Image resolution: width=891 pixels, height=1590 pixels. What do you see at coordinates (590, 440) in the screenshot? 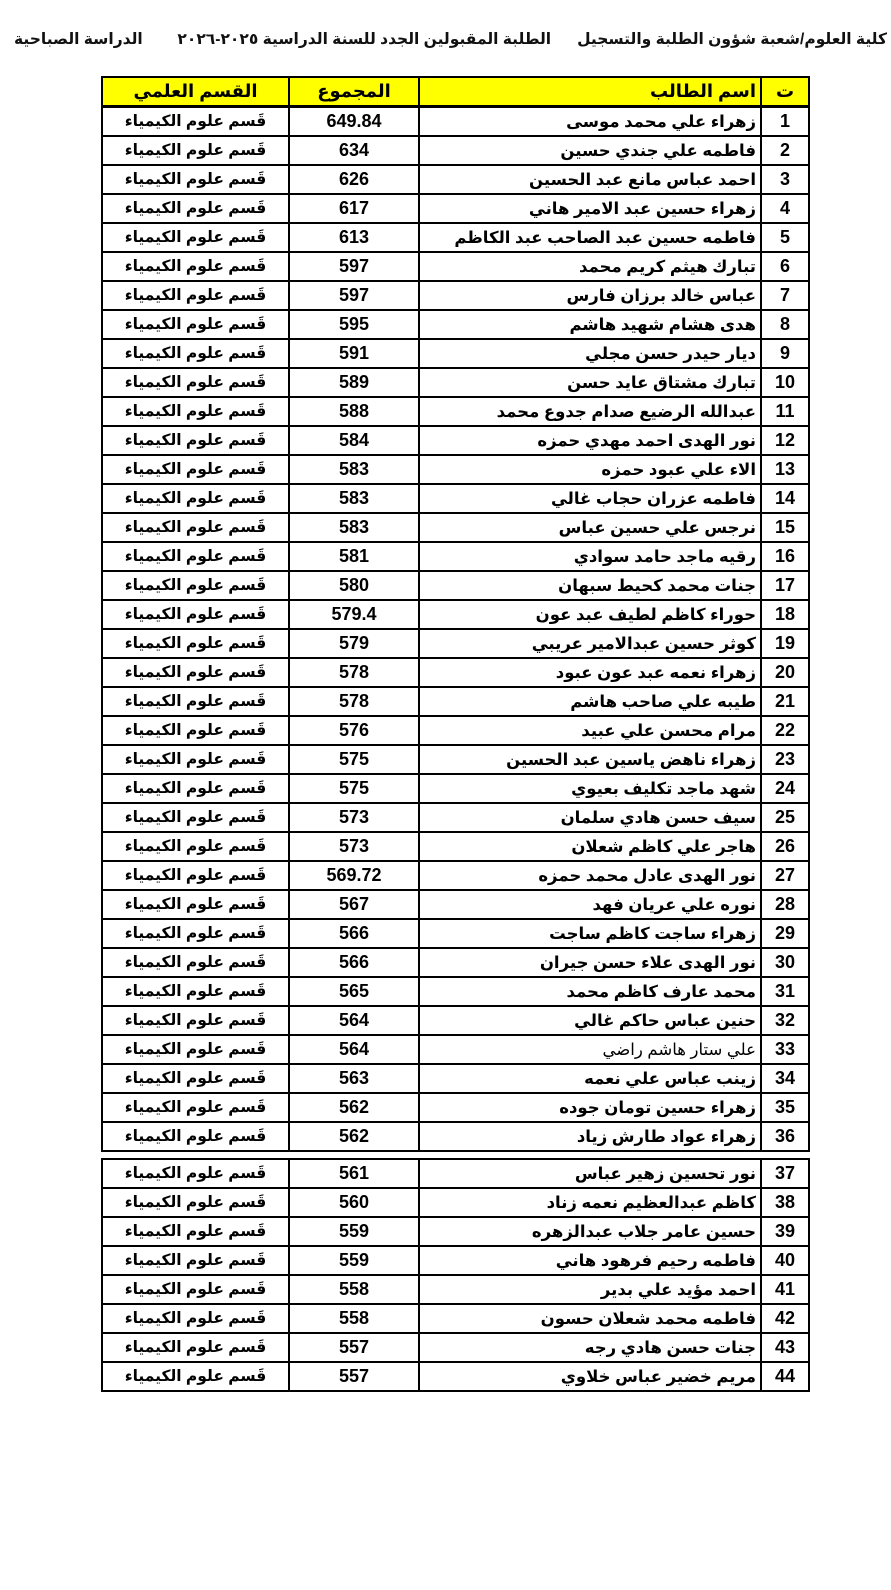
I see `student-name-cell: نور الهدى احمد مهدي حمزه` at bounding box center [590, 440].